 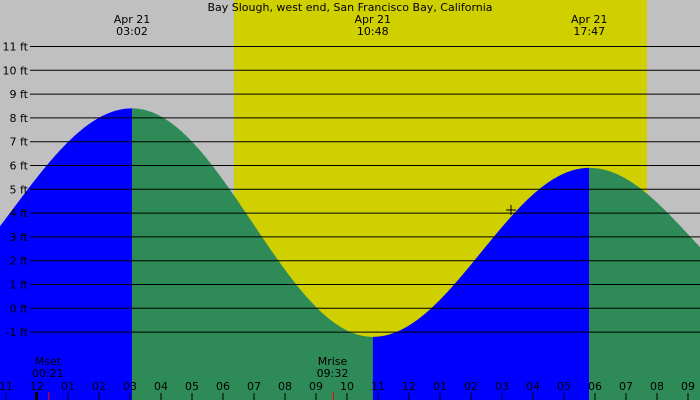 I want to click on y-tick-label: 4 ft, so click(x=19, y=213).